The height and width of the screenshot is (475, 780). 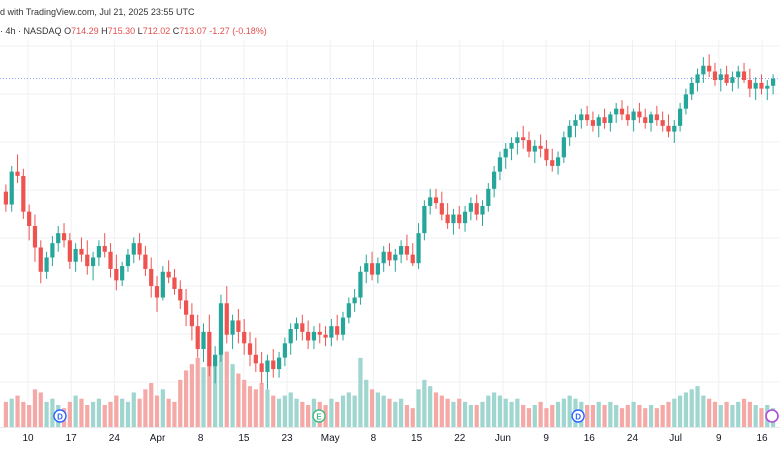 I want to click on x-tick-label: 17, so click(x=72, y=438).